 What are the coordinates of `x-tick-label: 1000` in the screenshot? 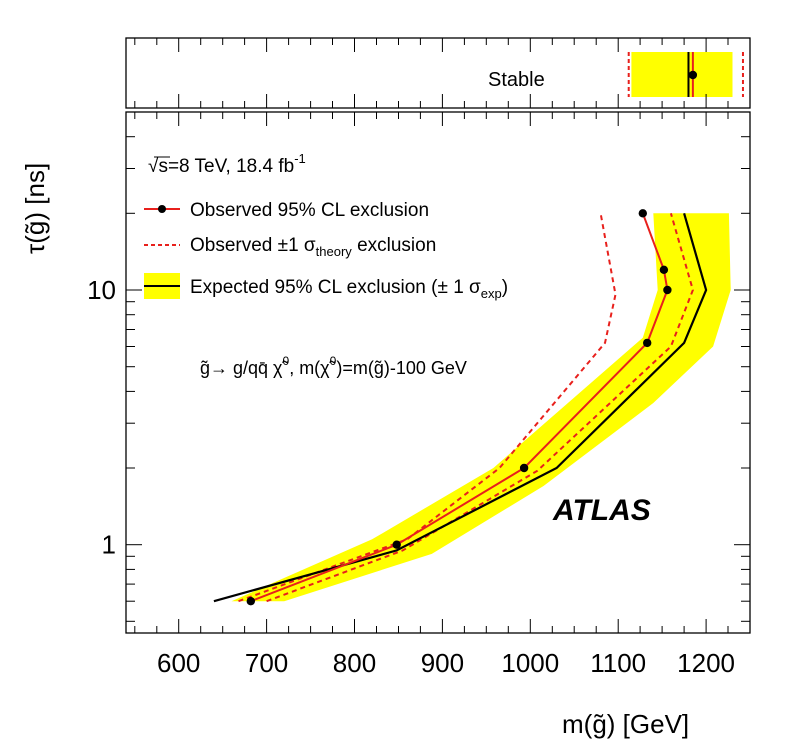 It's located at (530, 663).